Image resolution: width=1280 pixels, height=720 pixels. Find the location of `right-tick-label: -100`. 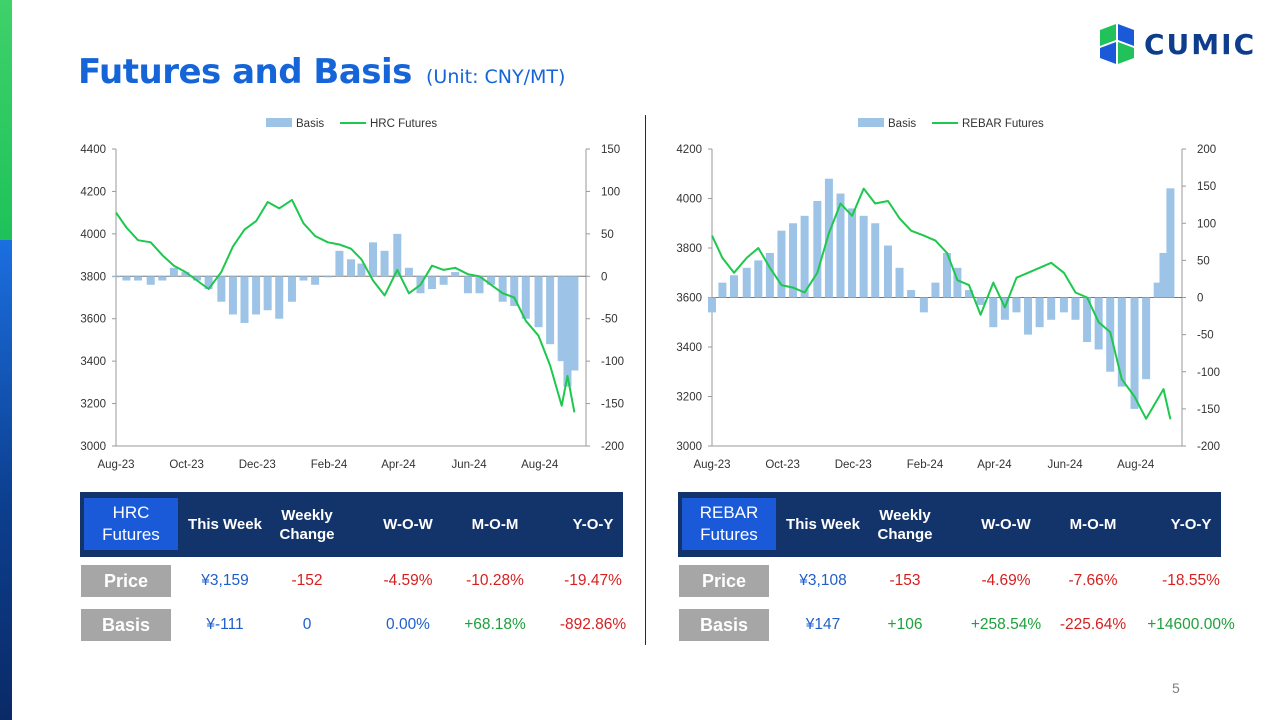

right-tick-label: -100 is located at coordinates (1208, 373).